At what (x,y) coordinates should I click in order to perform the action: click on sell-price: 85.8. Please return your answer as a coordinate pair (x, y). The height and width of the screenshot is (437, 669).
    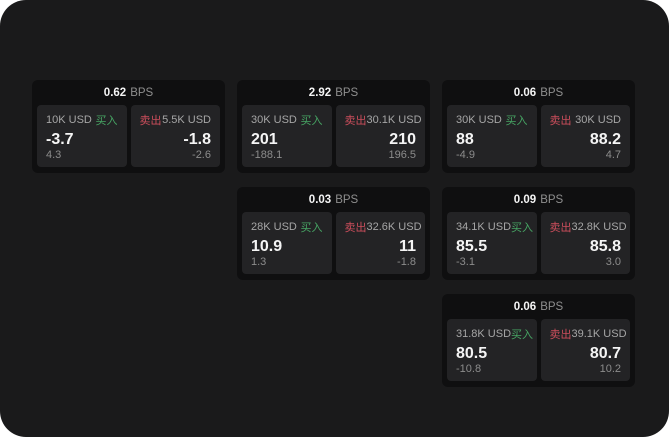
    Looking at the image, I should click on (605, 246).